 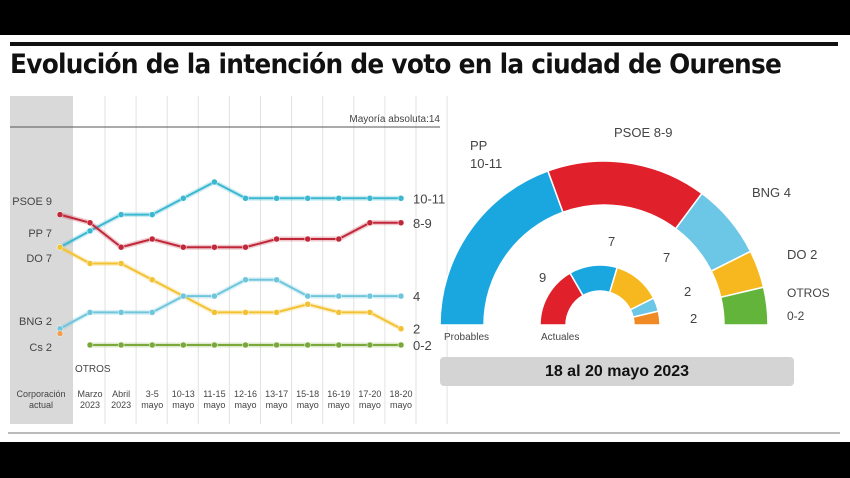 I want to click on actuales-label-bng: 2, so click(x=687, y=291).